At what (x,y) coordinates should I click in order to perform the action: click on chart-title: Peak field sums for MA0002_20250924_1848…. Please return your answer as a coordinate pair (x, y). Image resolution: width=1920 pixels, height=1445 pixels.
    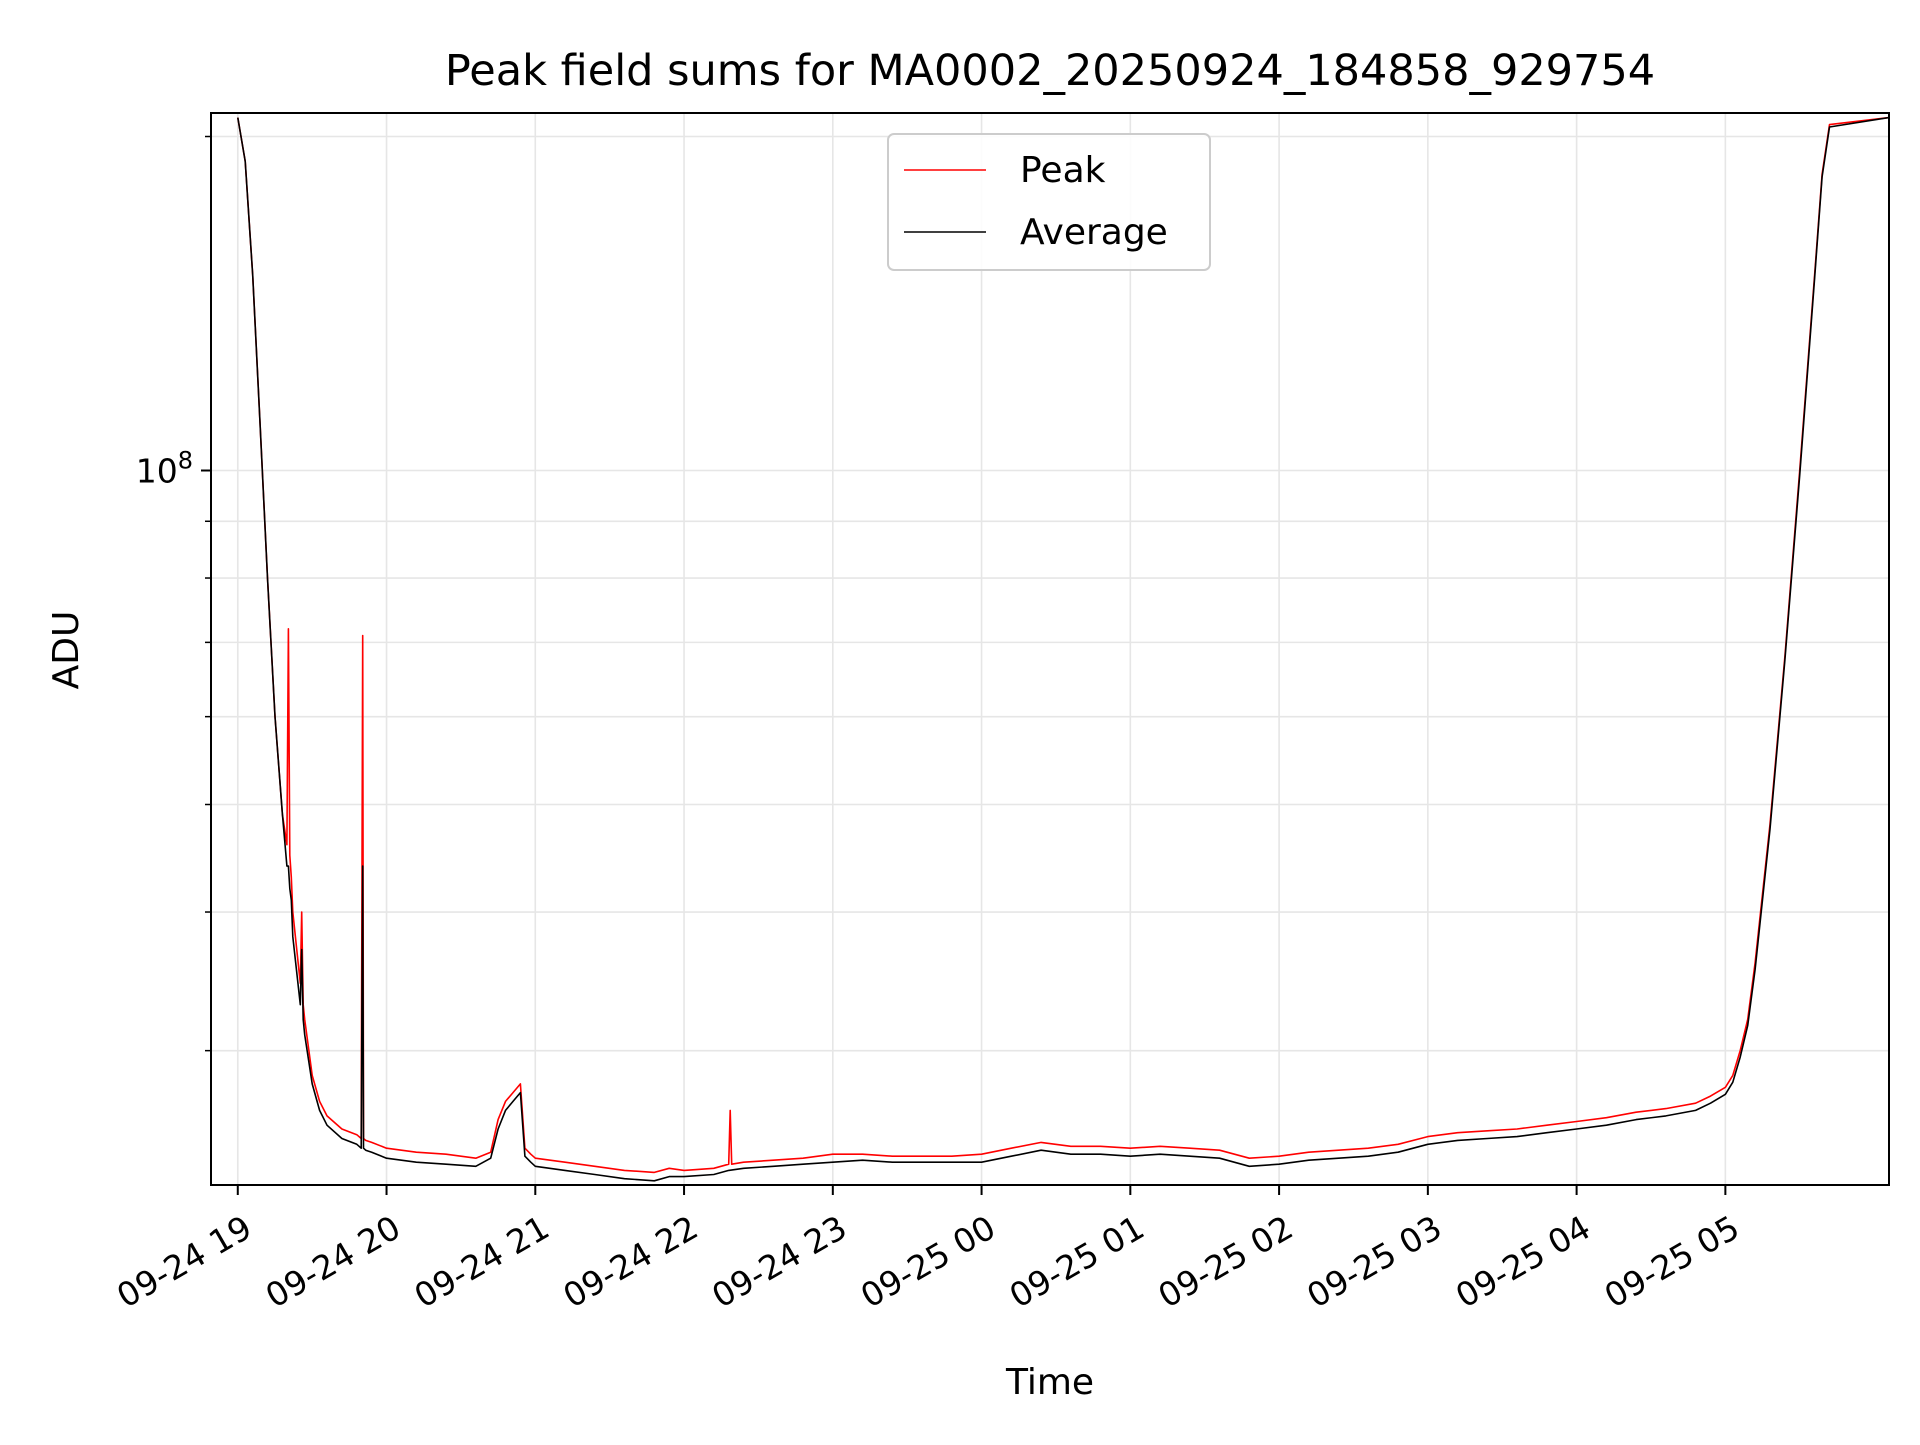
    Looking at the image, I should click on (1050, 71).